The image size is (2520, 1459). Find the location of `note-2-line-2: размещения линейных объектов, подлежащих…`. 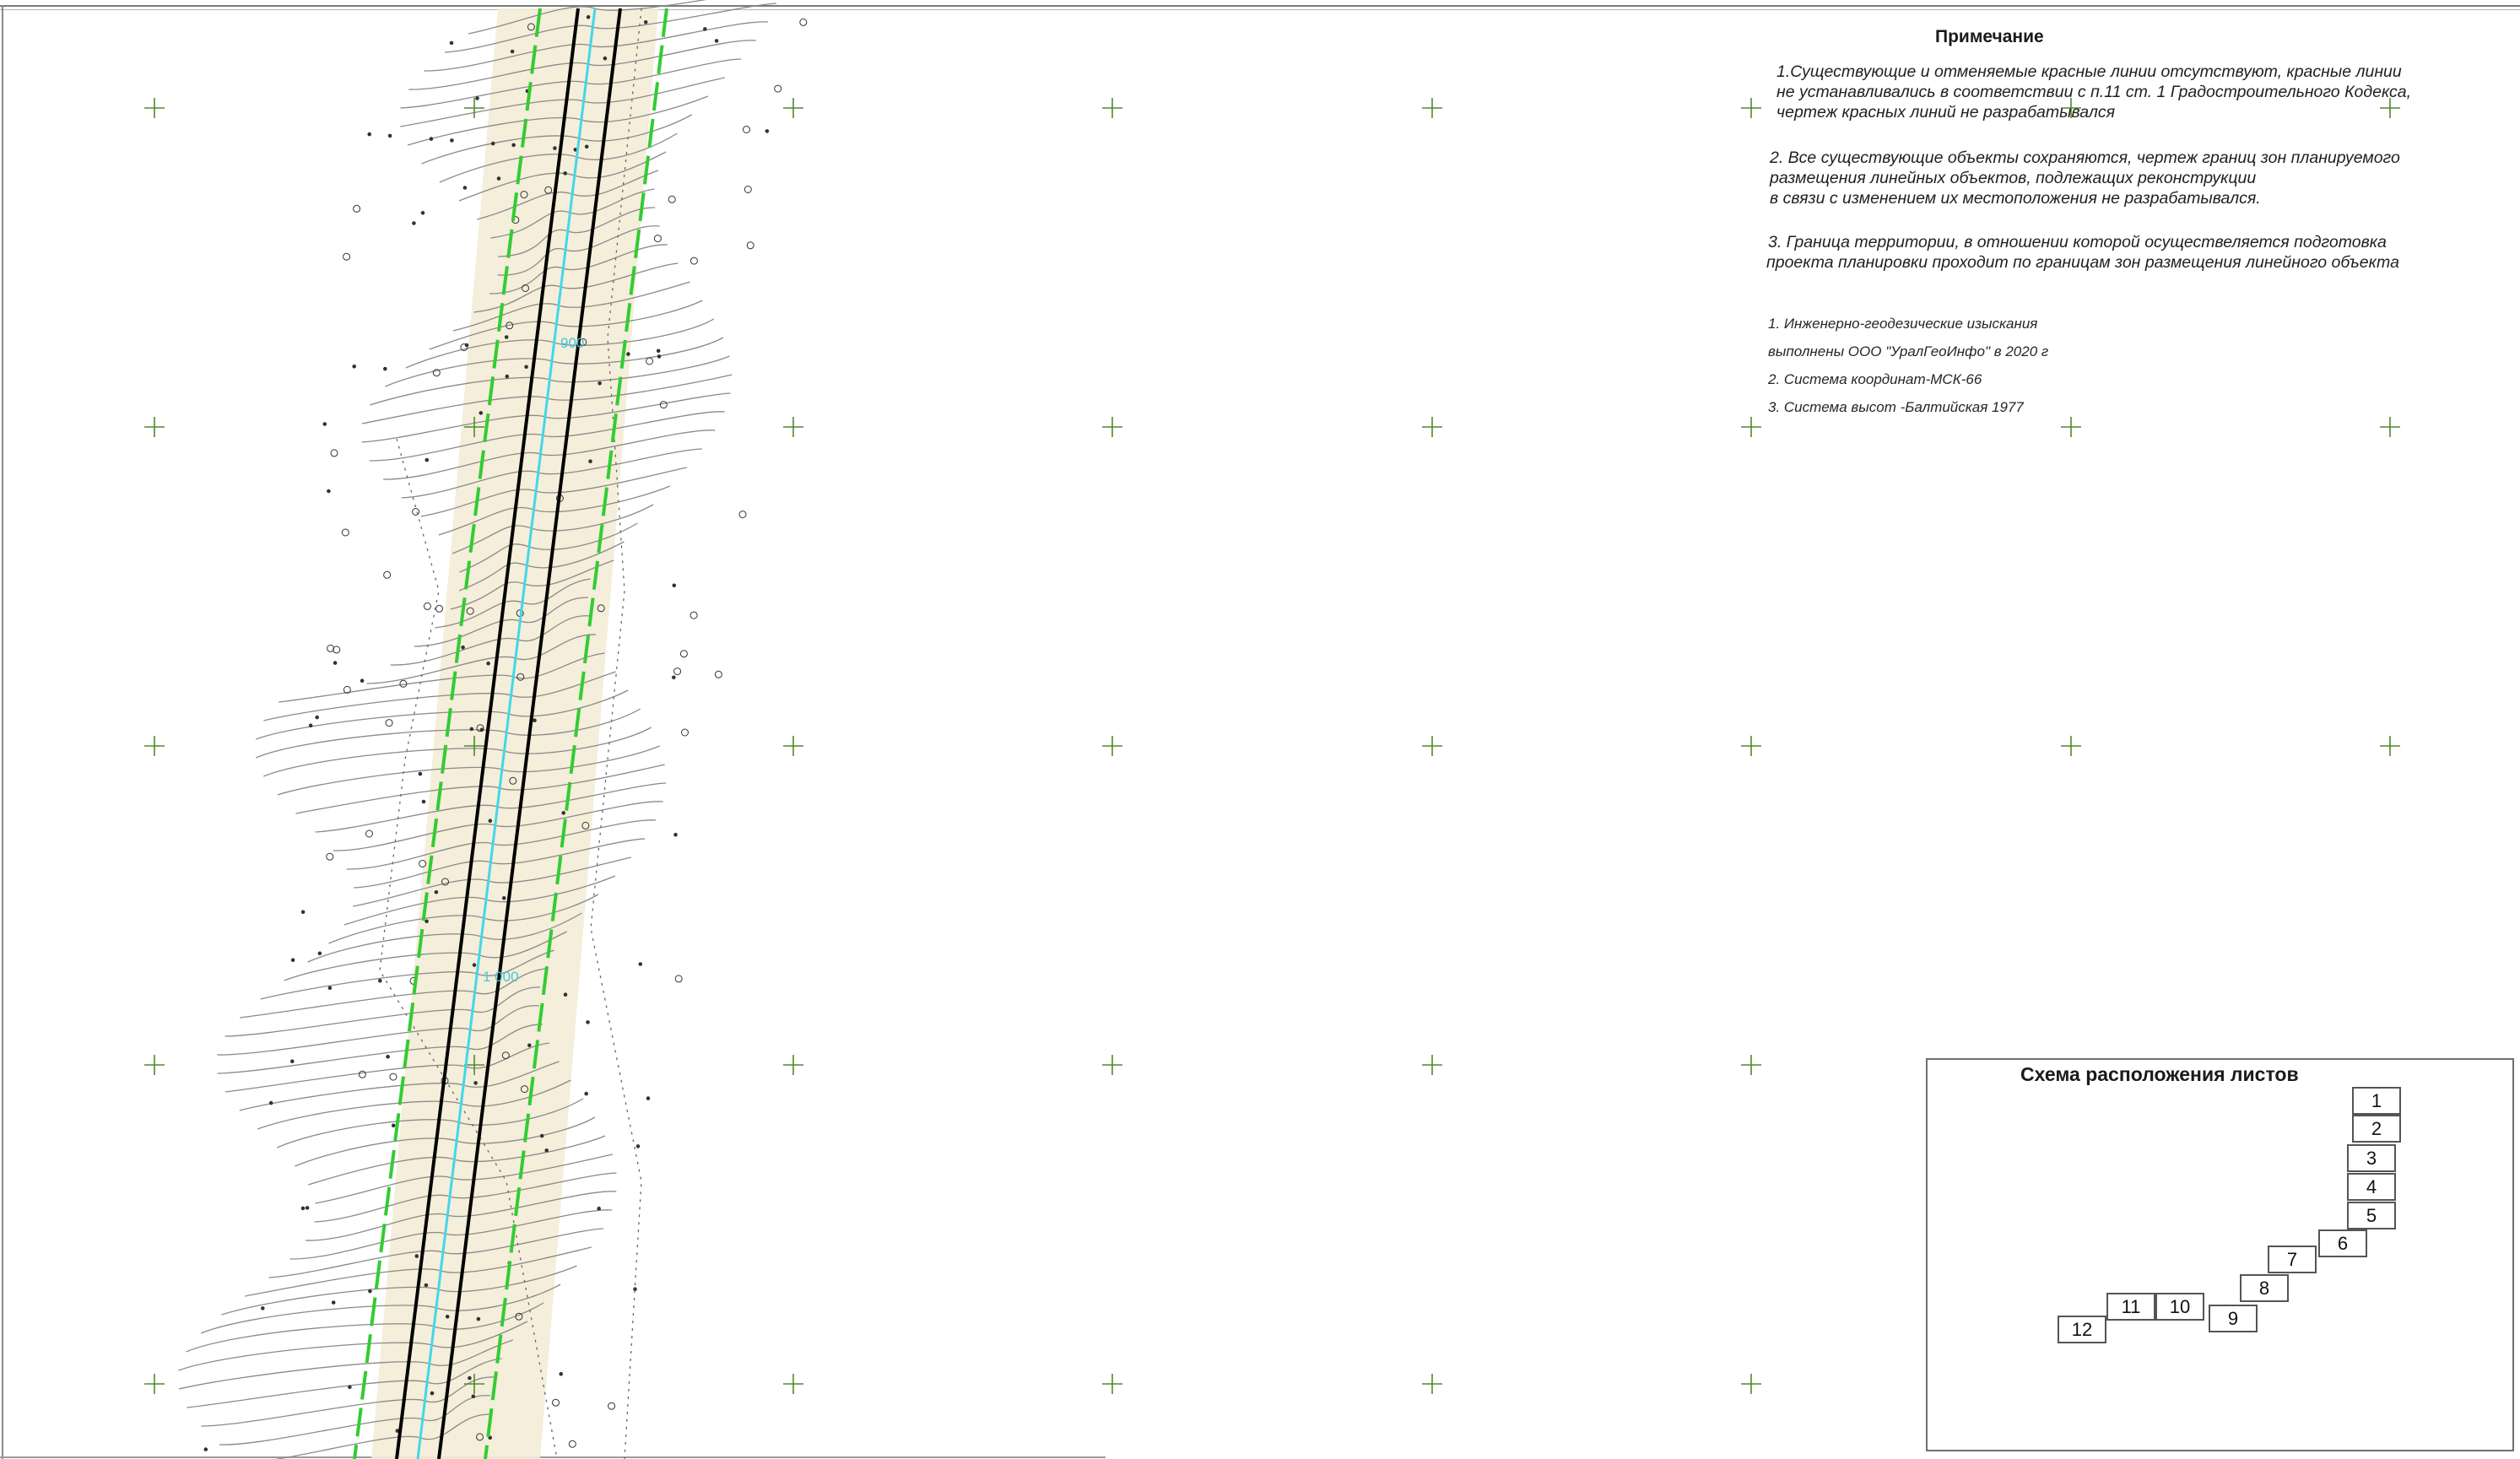

note-2-line-2: размещения линейных объектов, подлежащих… is located at coordinates (2014, 178).